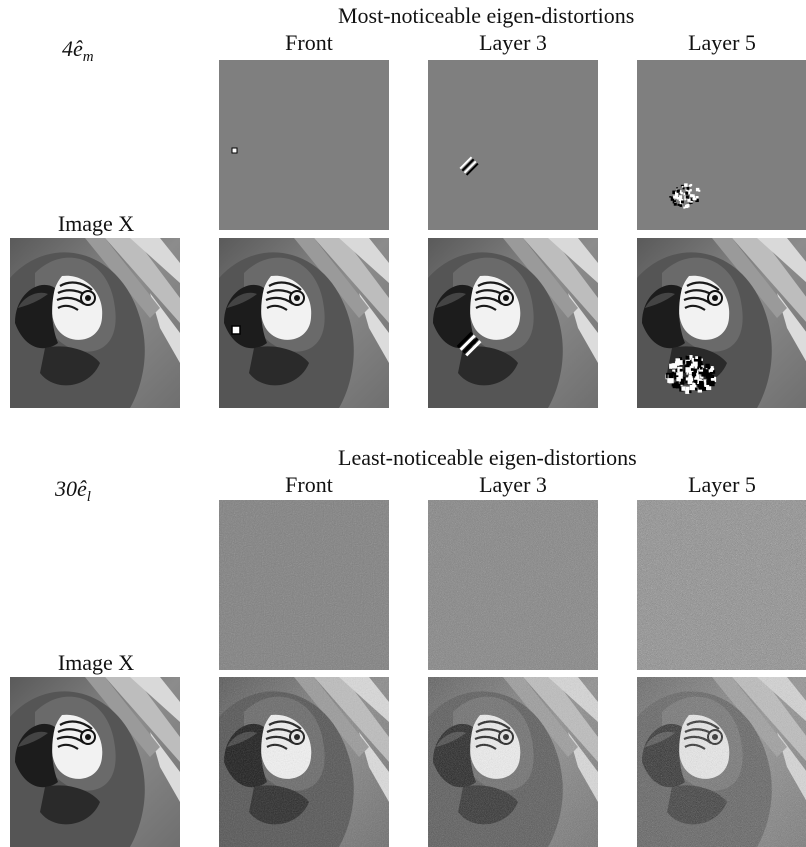 The width and height of the screenshot is (806, 847). Describe the element at coordinates (487, 457) in the screenshot. I see `section-2-heading: Least-noticeable eigen-distortions` at that location.